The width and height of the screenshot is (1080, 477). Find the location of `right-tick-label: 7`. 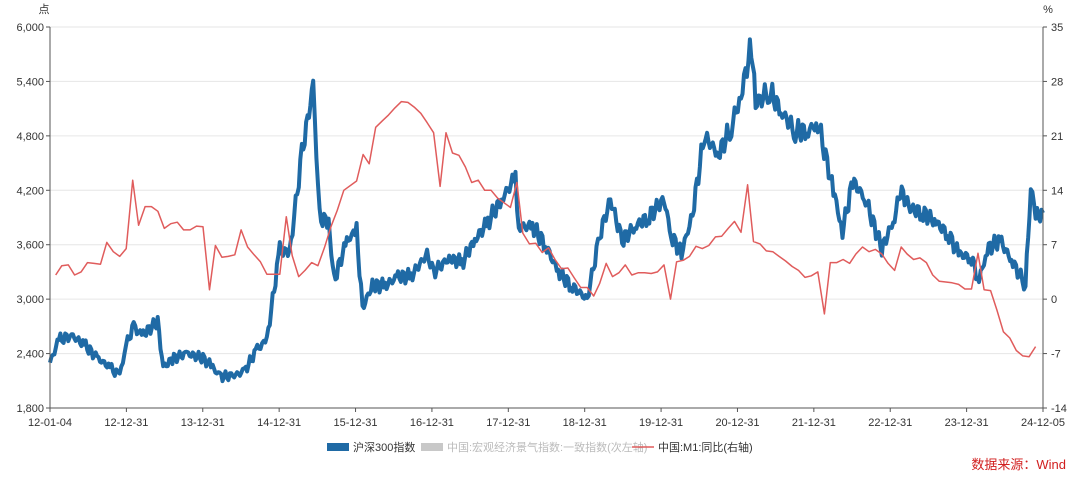

right-tick-label: 7 is located at coordinates (1054, 246).